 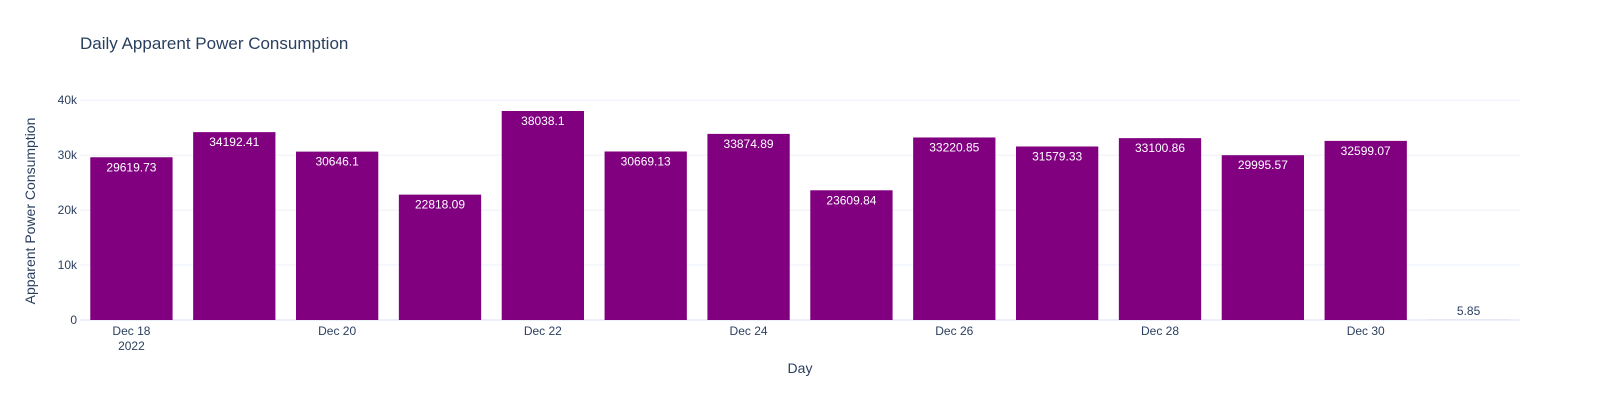 What do you see at coordinates (30, 211) in the screenshot?
I see `y-axis-title: Apparent Power Consumption` at bounding box center [30, 211].